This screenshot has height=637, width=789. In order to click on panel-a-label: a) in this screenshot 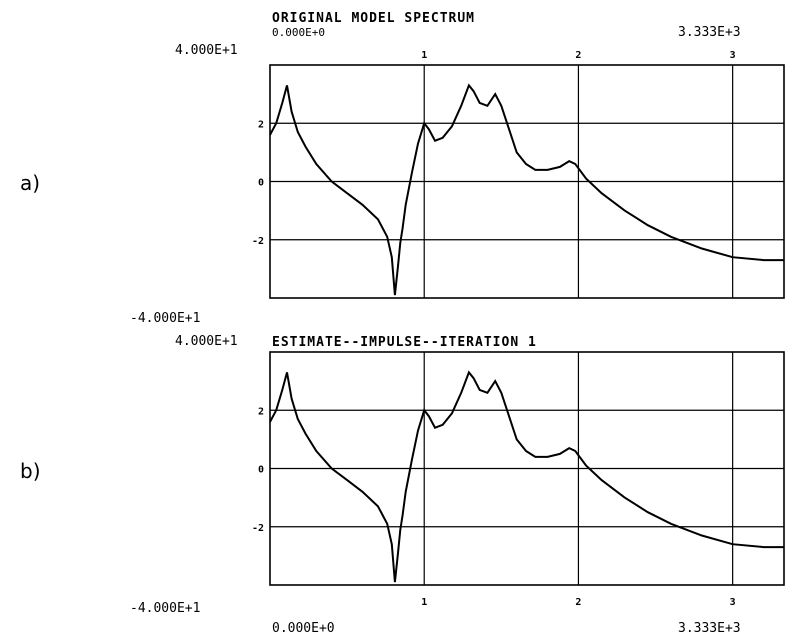, I will do `click(30, 183)`.